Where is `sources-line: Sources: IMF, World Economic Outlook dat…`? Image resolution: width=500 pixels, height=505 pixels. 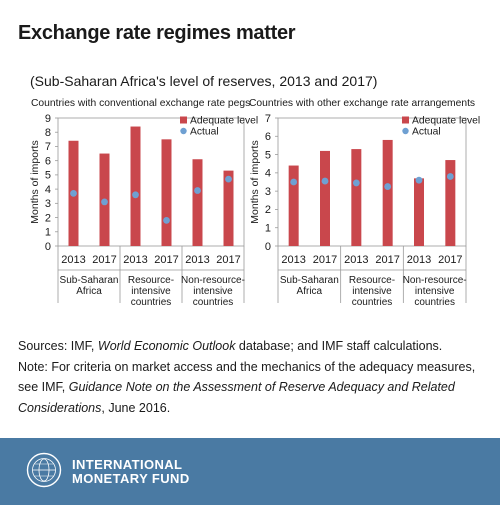 sources-line: Sources: IMF, World Economic Outlook dat… is located at coordinates (253, 346).